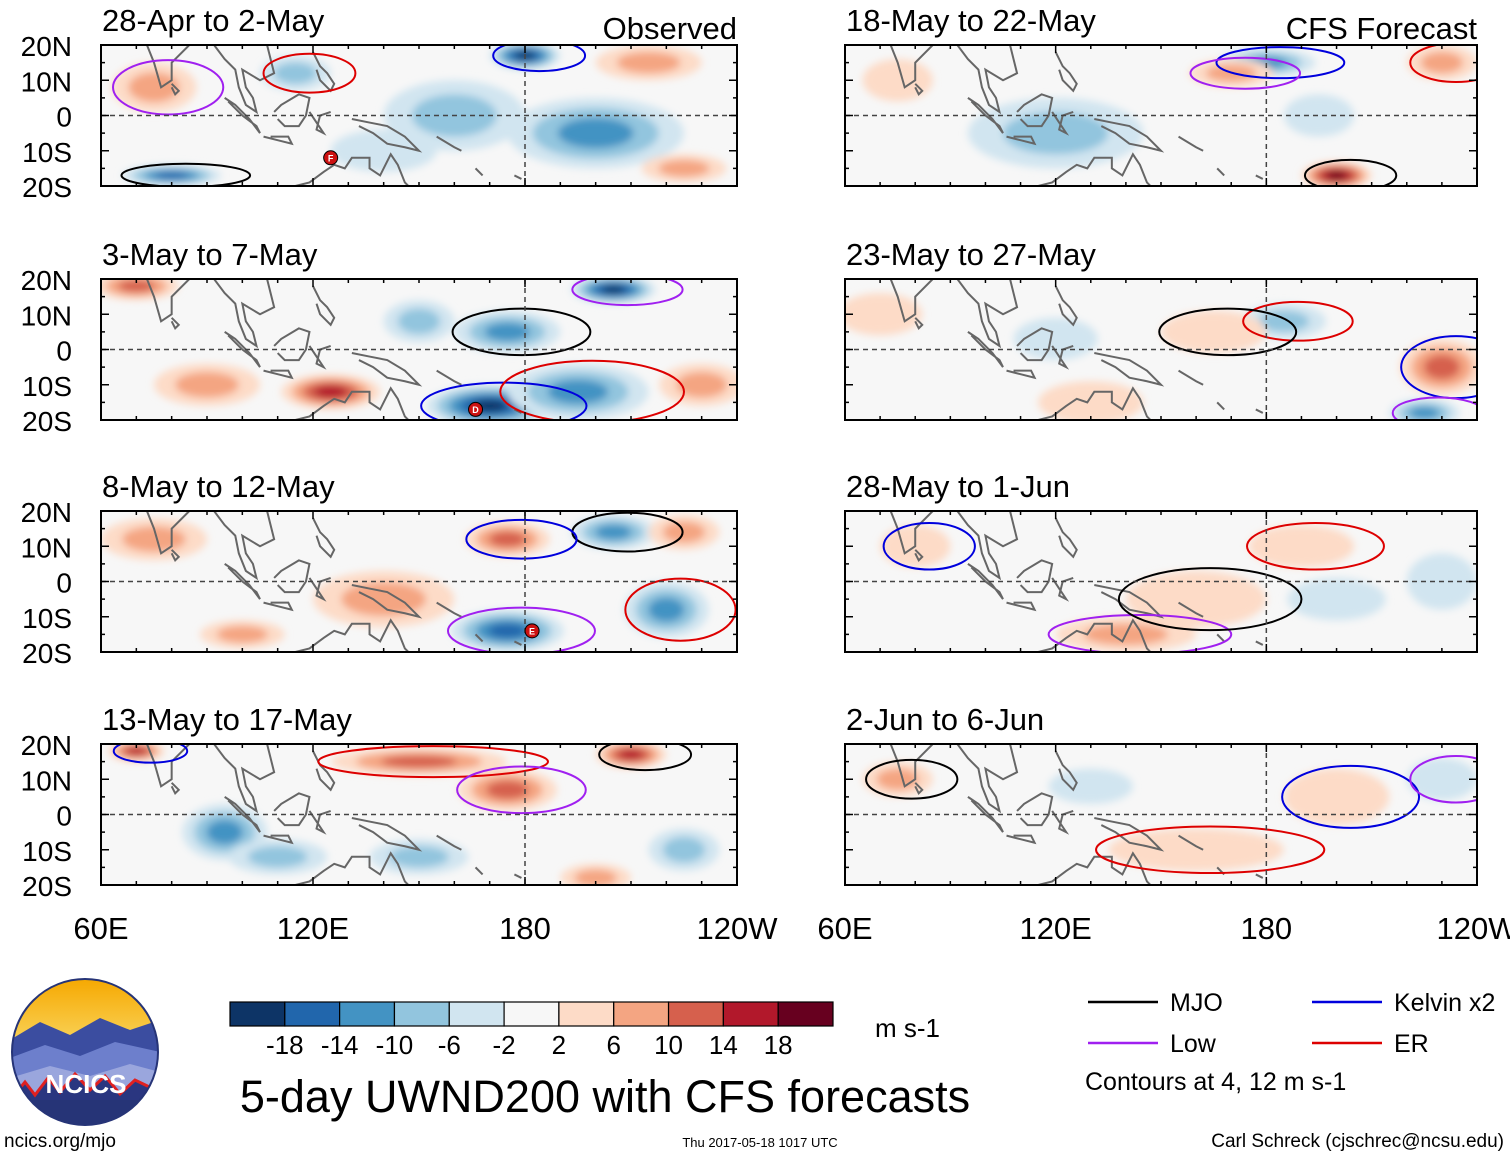 The width and height of the screenshot is (1510, 1158). I want to click on contour-note: Contours at 4, 12 m s-1, so click(1215, 1082).